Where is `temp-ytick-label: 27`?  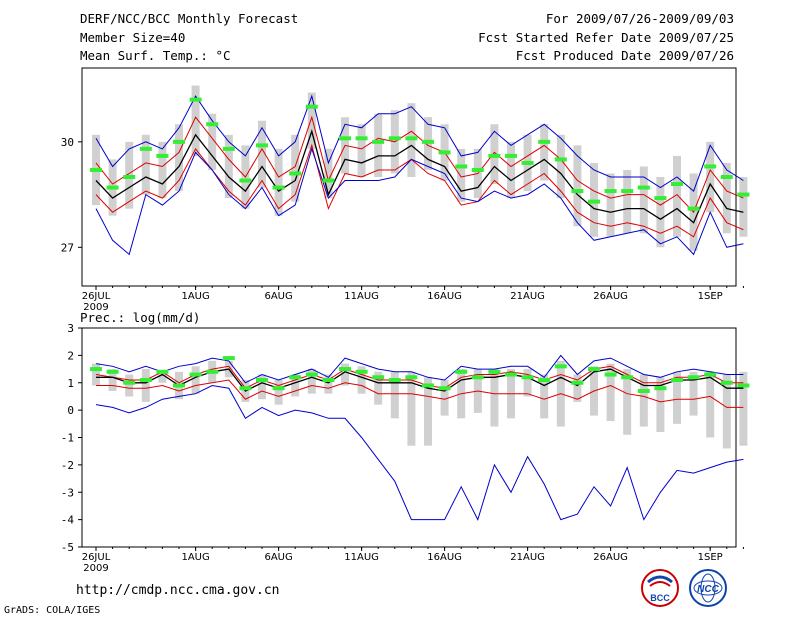 temp-ytick-label: 27 is located at coordinates (67, 247).